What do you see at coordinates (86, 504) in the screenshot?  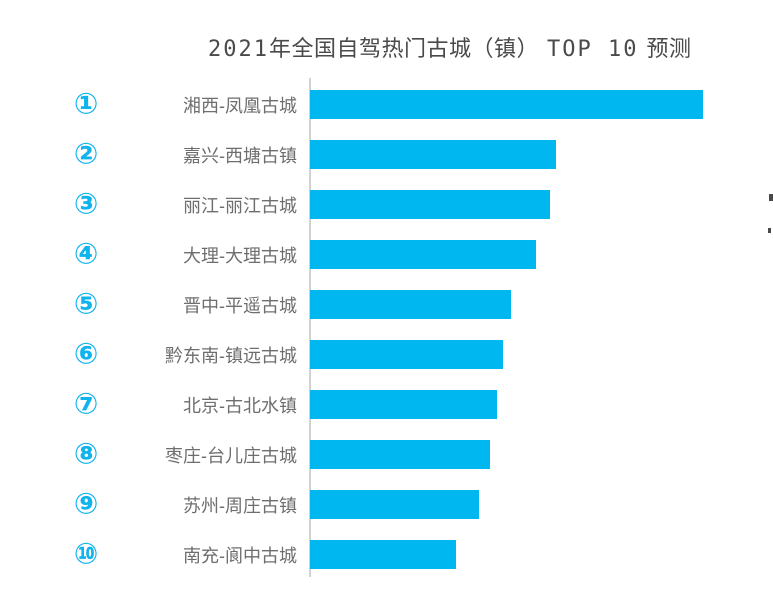 I see `rank-badge: ⑨` at bounding box center [86, 504].